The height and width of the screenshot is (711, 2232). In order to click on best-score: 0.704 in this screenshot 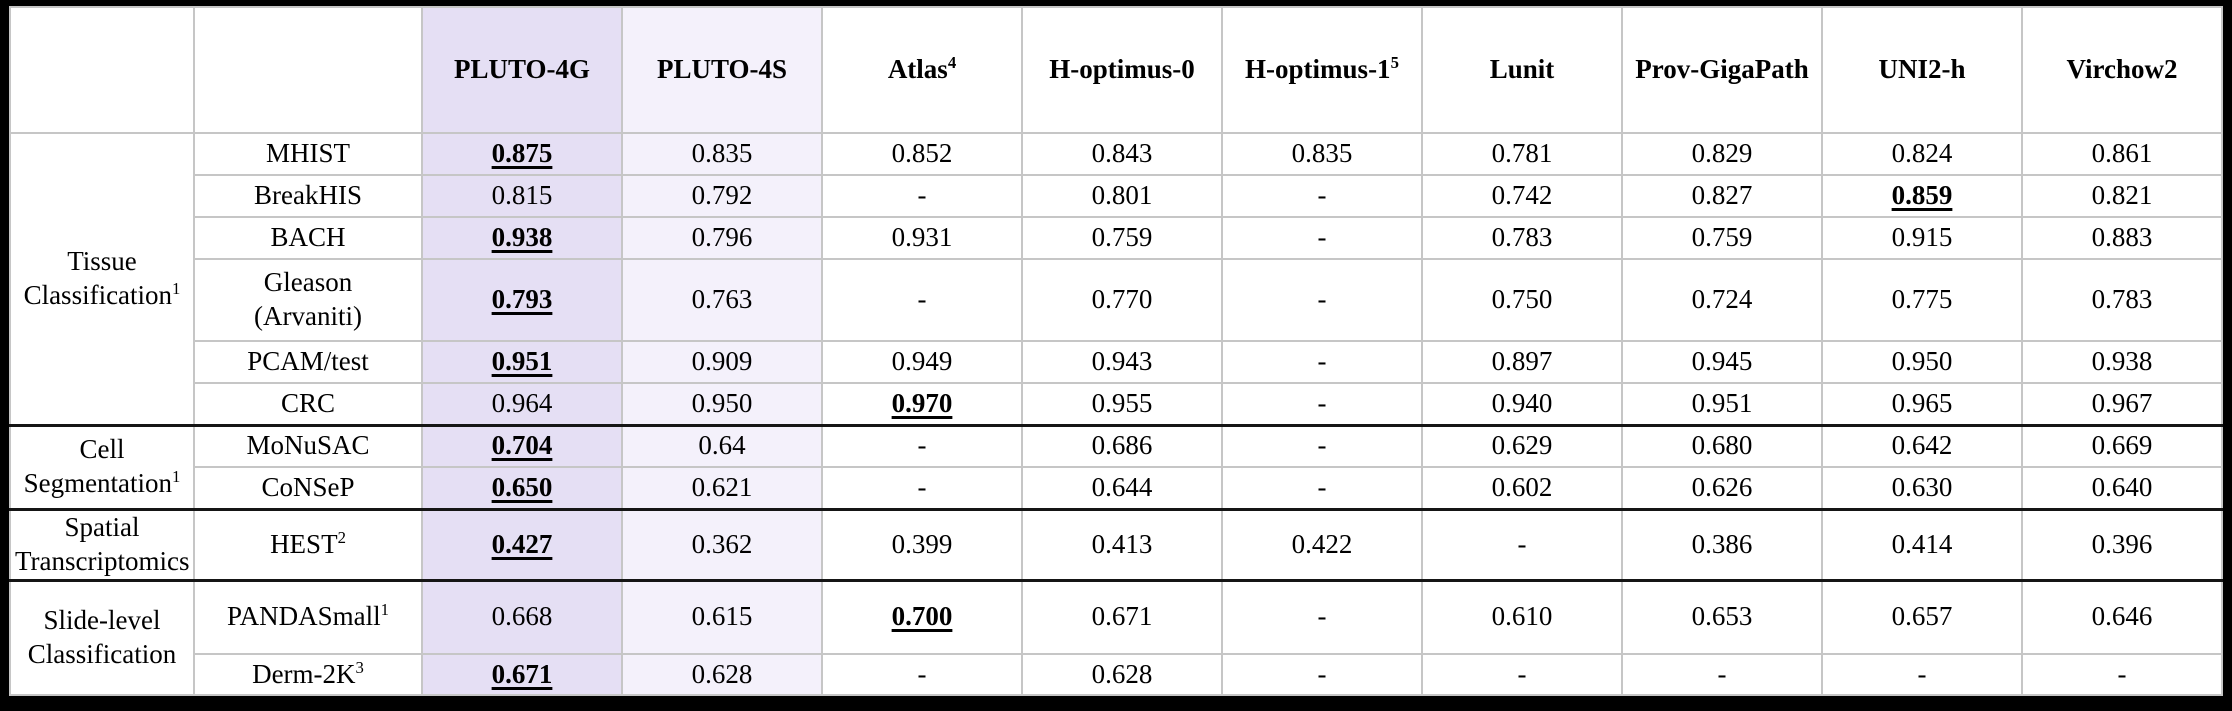, I will do `click(522, 445)`.